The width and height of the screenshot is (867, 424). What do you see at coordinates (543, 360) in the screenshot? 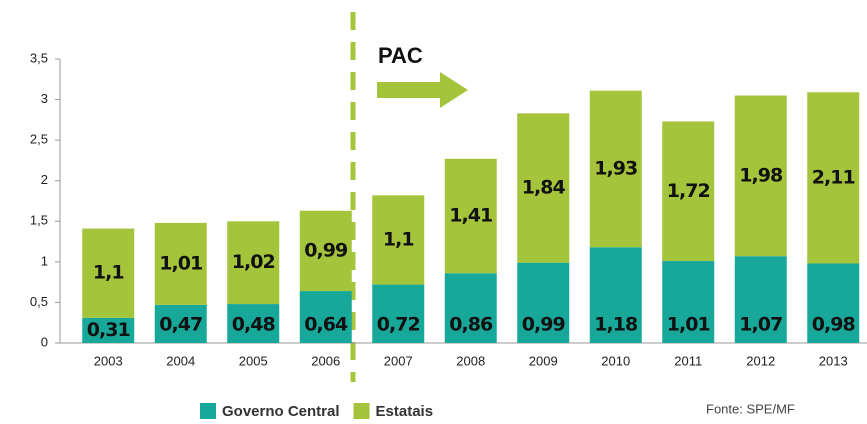
I see `x-tick-label: 2009` at bounding box center [543, 360].